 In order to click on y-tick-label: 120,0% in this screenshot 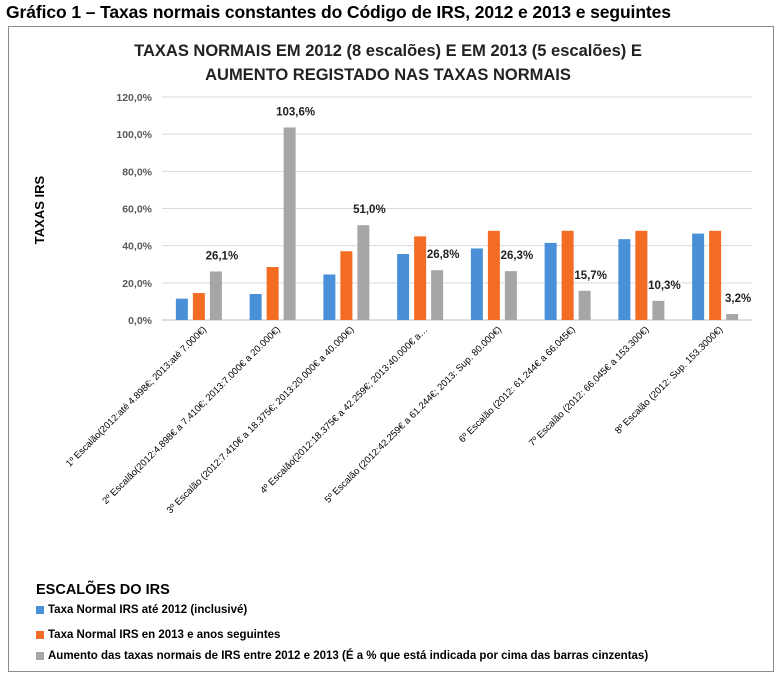, I will do `click(134, 98)`.